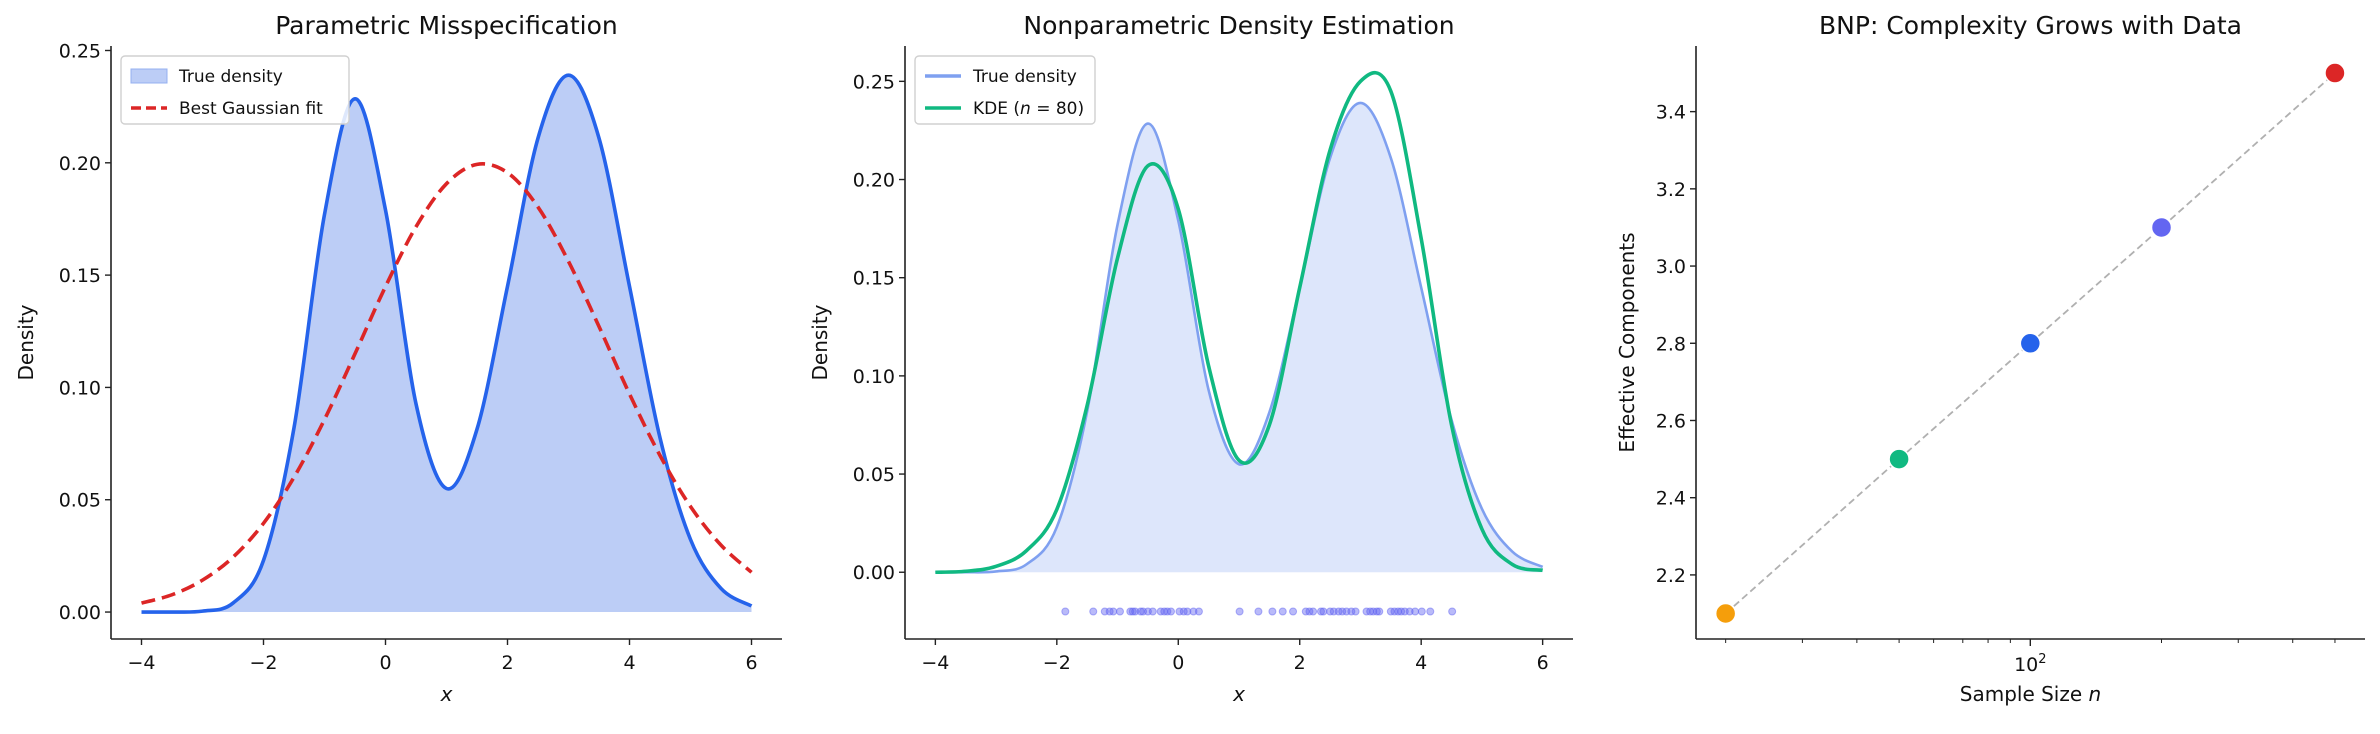  Describe the element at coordinates (1671, 499) in the screenshot. I see `y-tick-label: 2.4` at that location.